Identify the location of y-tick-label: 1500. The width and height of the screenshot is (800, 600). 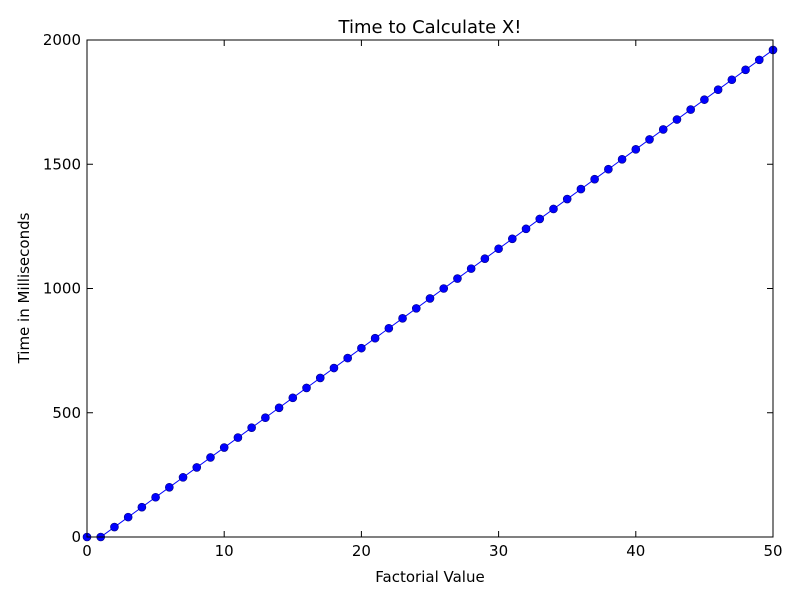
(62, 164).